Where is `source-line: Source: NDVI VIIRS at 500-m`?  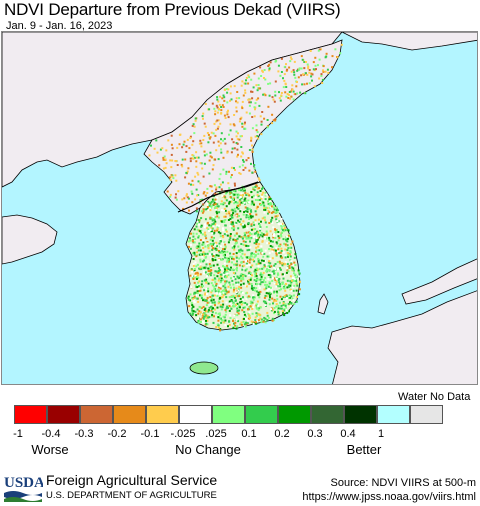
source-line: Source: NDVI VIIRS at 500-m is located at coordinates (403, 483).